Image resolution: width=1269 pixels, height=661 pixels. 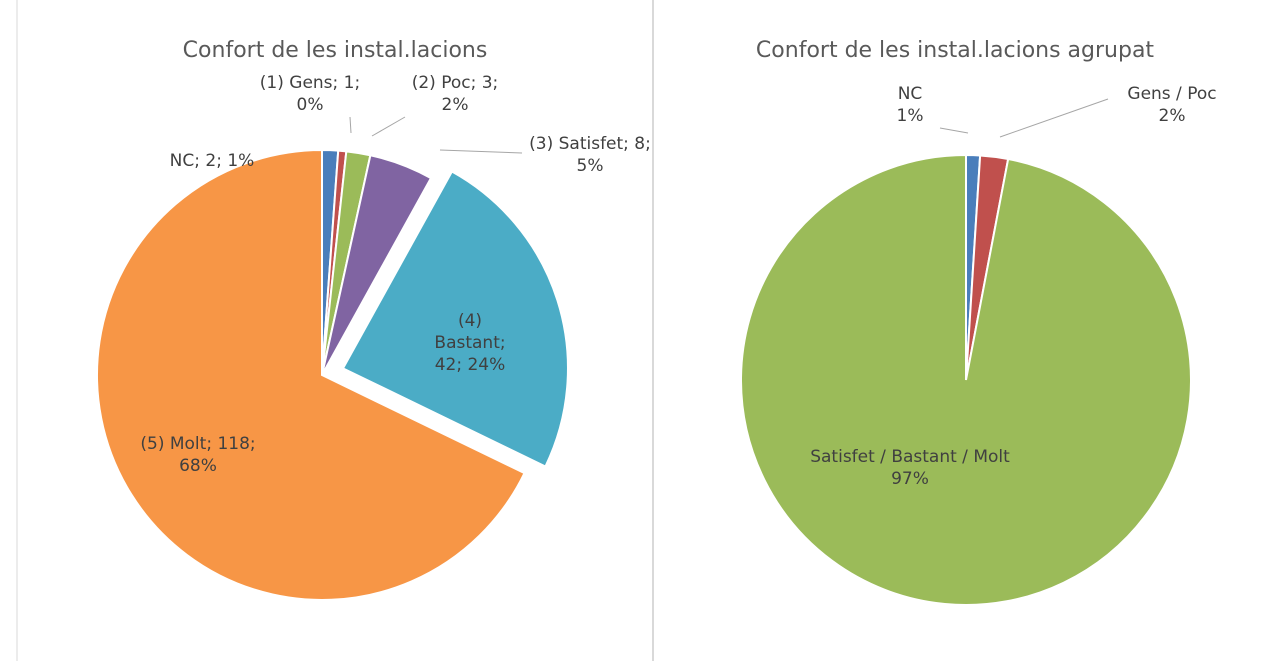 I want to click on data-label: 97%, so click(x=910, y=479).